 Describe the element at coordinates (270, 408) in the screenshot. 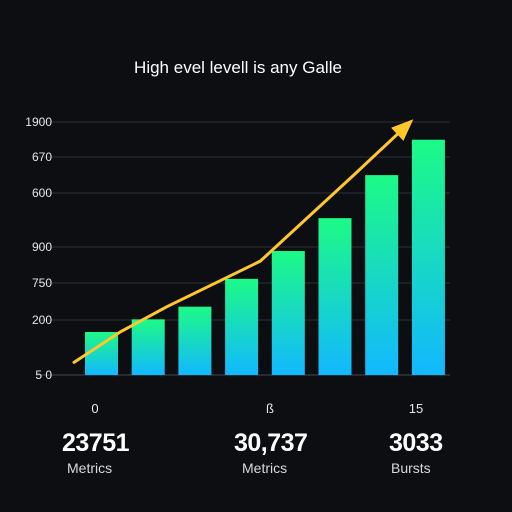

I see `x-tick-label: ß` at that location.